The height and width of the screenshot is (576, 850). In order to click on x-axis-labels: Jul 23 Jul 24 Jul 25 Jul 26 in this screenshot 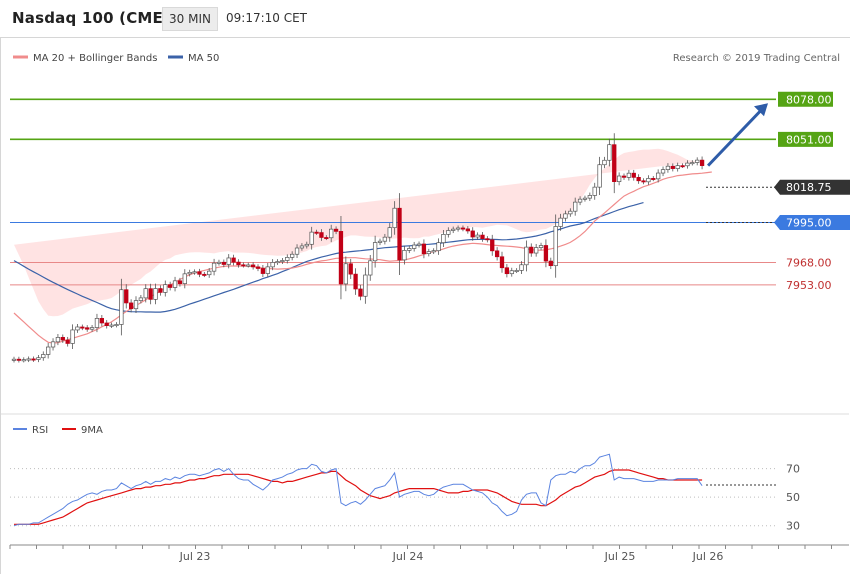, I will do `click(451, 556)`.